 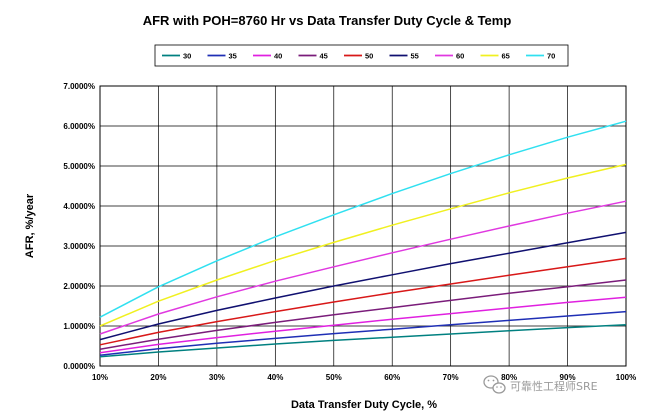 What do you see at coordinates (79, 206) in the screenshot?
I see `y-tick-label: 4.0000%` at bounding box center [79, 206].